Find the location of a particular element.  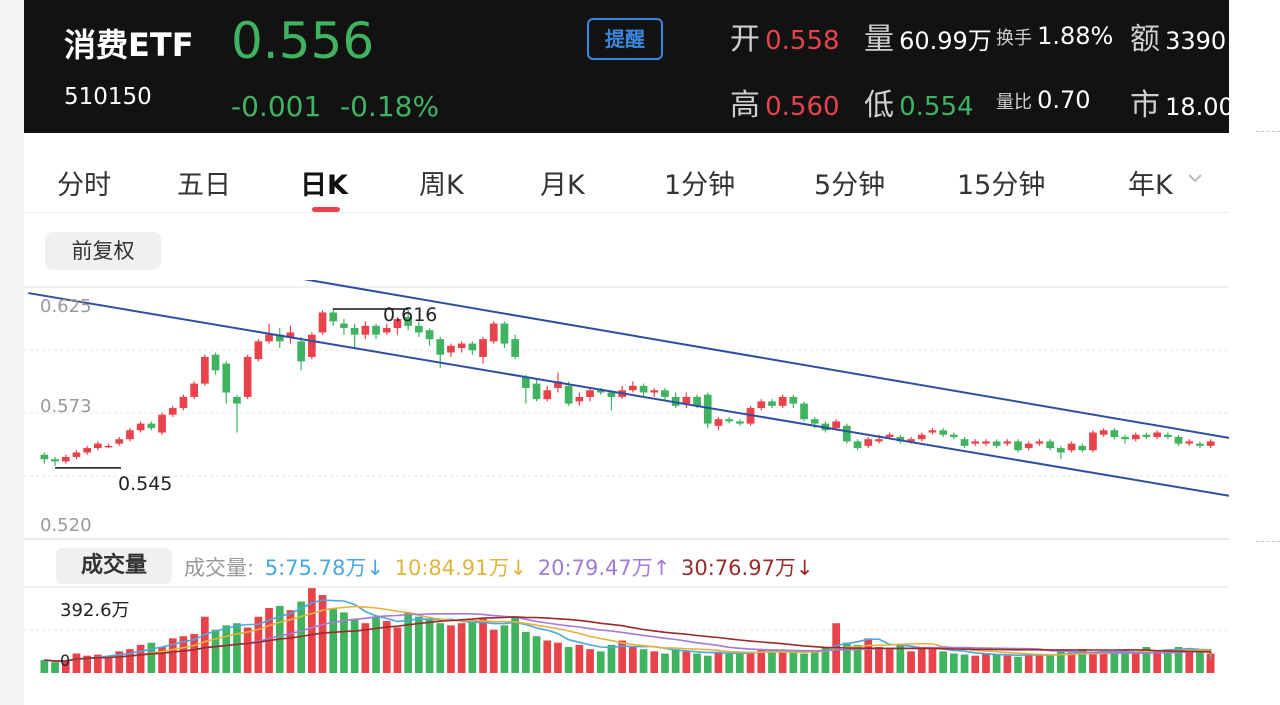

stat-open-value: 0.558 is located at coordinates (802, 41).